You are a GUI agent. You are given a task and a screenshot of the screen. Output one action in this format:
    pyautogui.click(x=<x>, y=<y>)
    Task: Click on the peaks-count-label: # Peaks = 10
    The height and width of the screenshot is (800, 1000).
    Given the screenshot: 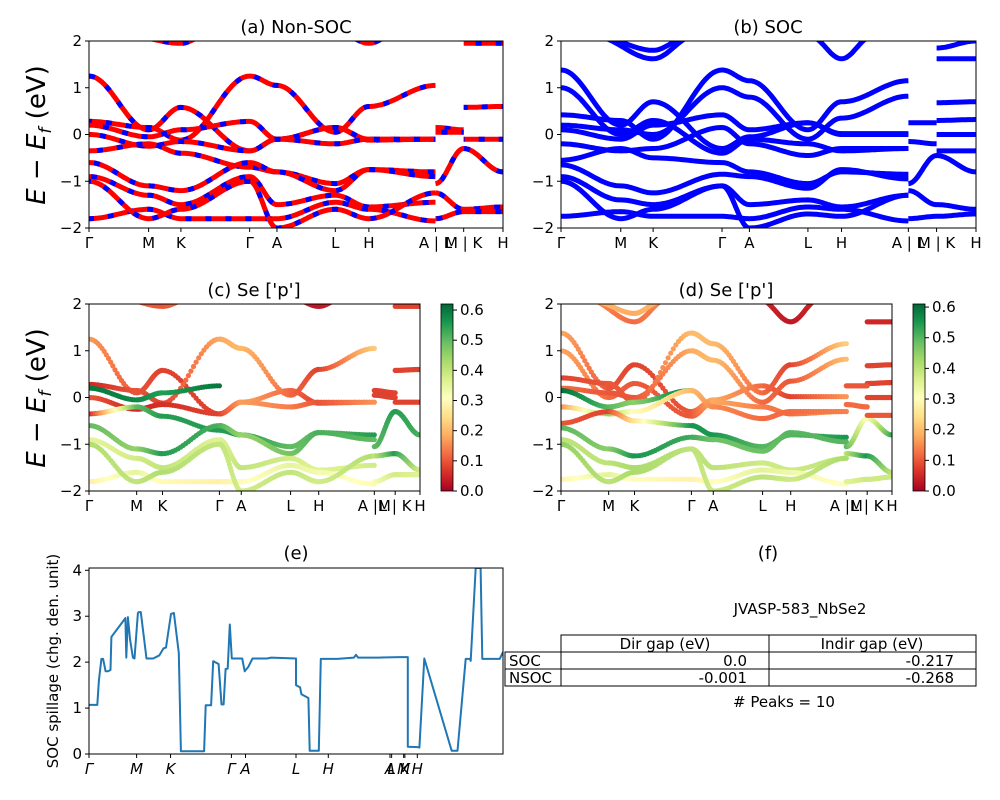 What is the action you would take?
    pyautogui.click(x=784, y=702)
    